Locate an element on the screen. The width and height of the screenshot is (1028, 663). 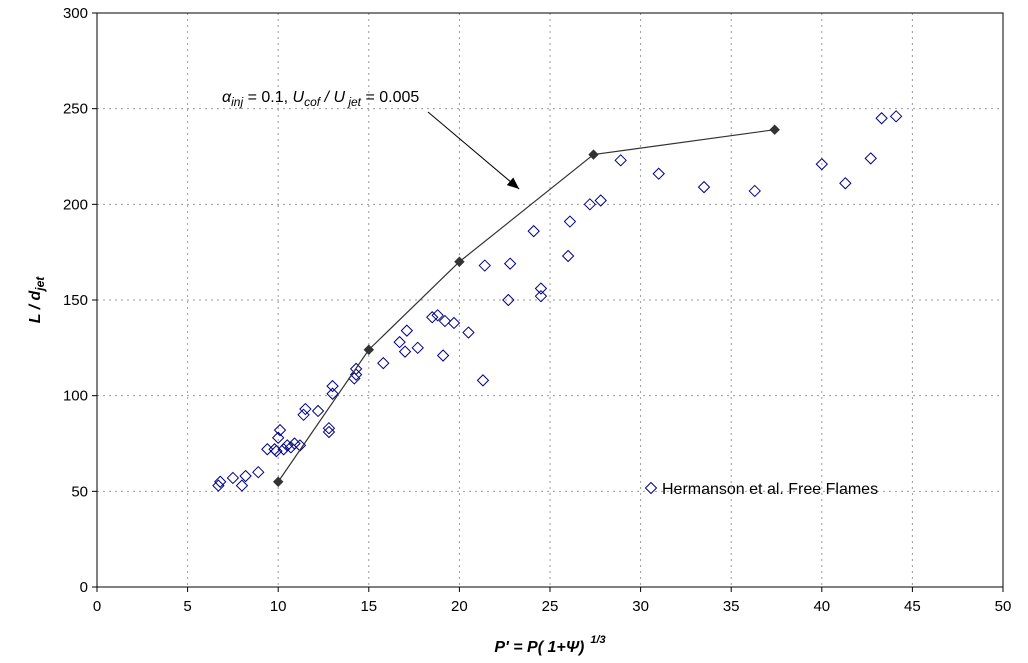
x-tick-label-5: 25 is located at coordinates (550, 606).